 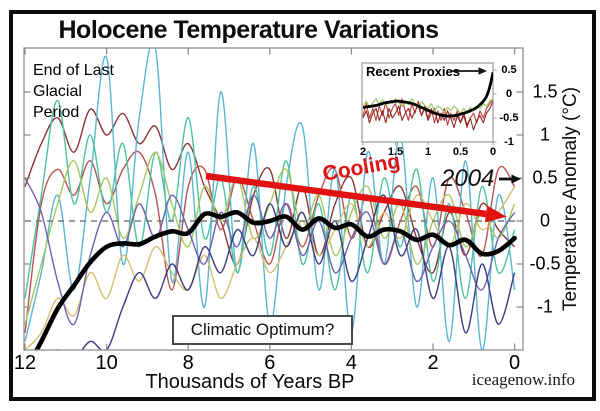 What do you see at coordinates (250, 382) in the screenshot?
I see `x-axis-title: Thousands of Years BP` at bounding box center [250, 382].